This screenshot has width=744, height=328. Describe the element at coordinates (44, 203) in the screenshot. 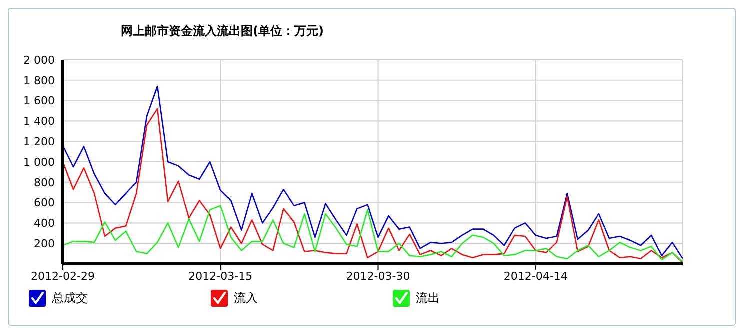

I see `y-tick-label: 600` at that location.